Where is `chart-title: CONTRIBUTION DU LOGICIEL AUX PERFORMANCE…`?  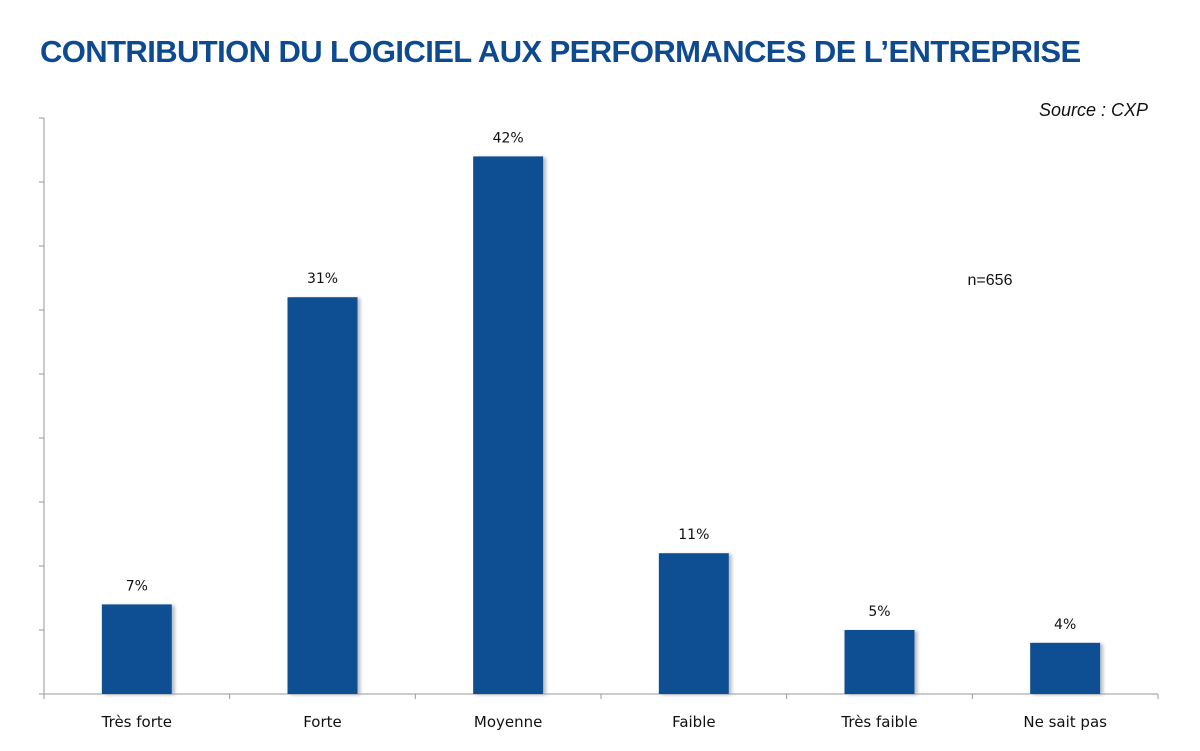 chart-title: CONTRIBUTION DU LOGICIEL AUX PERFORMANCE… is located at coordinates (560, 51).